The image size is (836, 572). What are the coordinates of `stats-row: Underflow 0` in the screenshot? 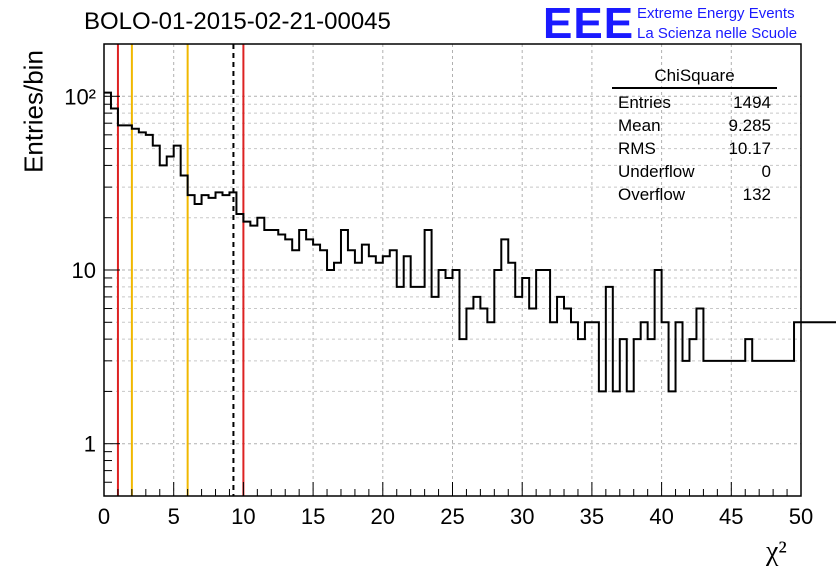 It's located at (694, 171).